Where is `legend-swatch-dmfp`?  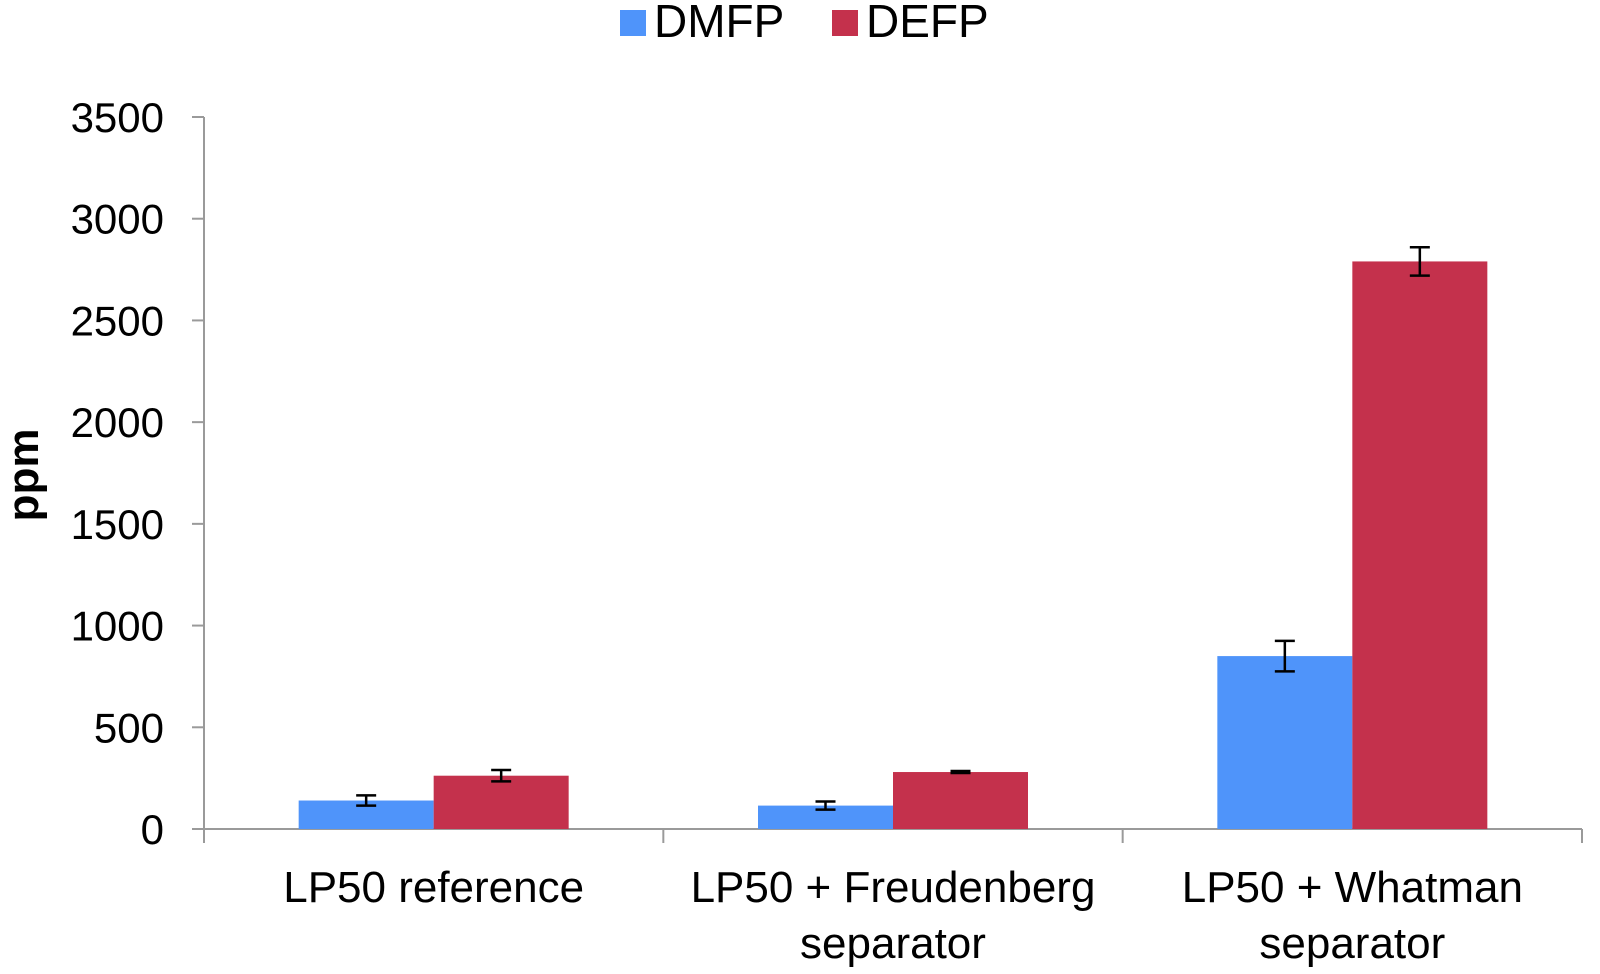
legend-swatch-dmfp is located at coordinates (633, 23).